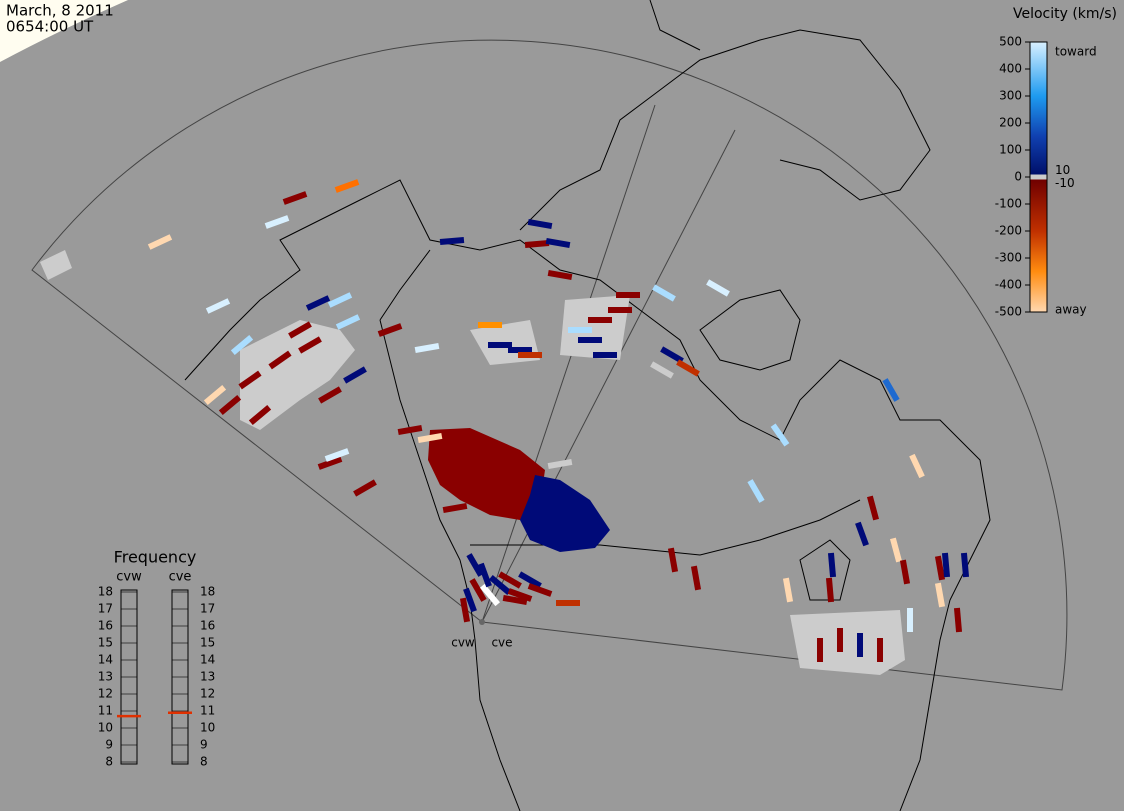  I want to click on colorbar-tick-label: 500, so click(1010, 42).